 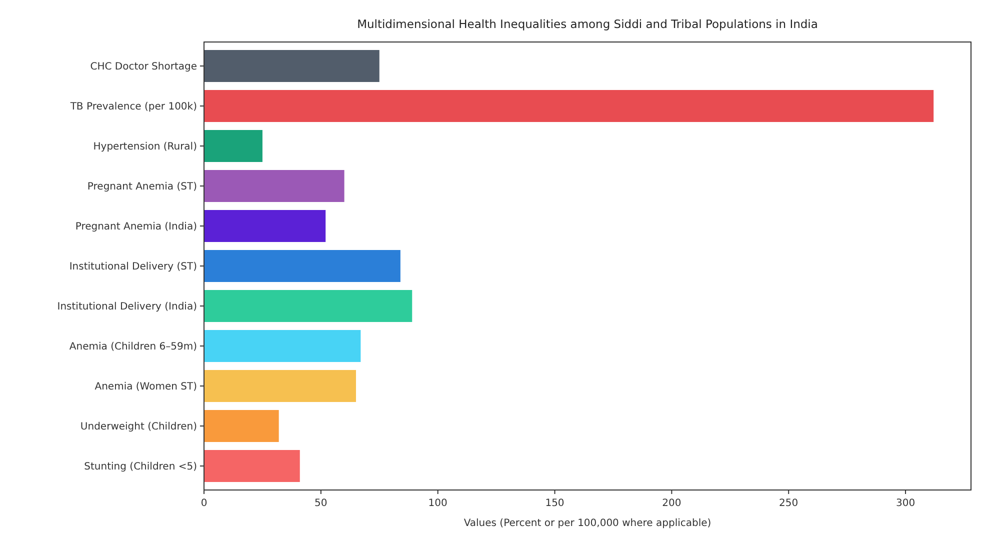 What do you see at coordinates (204, 503) in the screenshot?
I see `x-tick-label: 0` at bounding box center [204, 503].